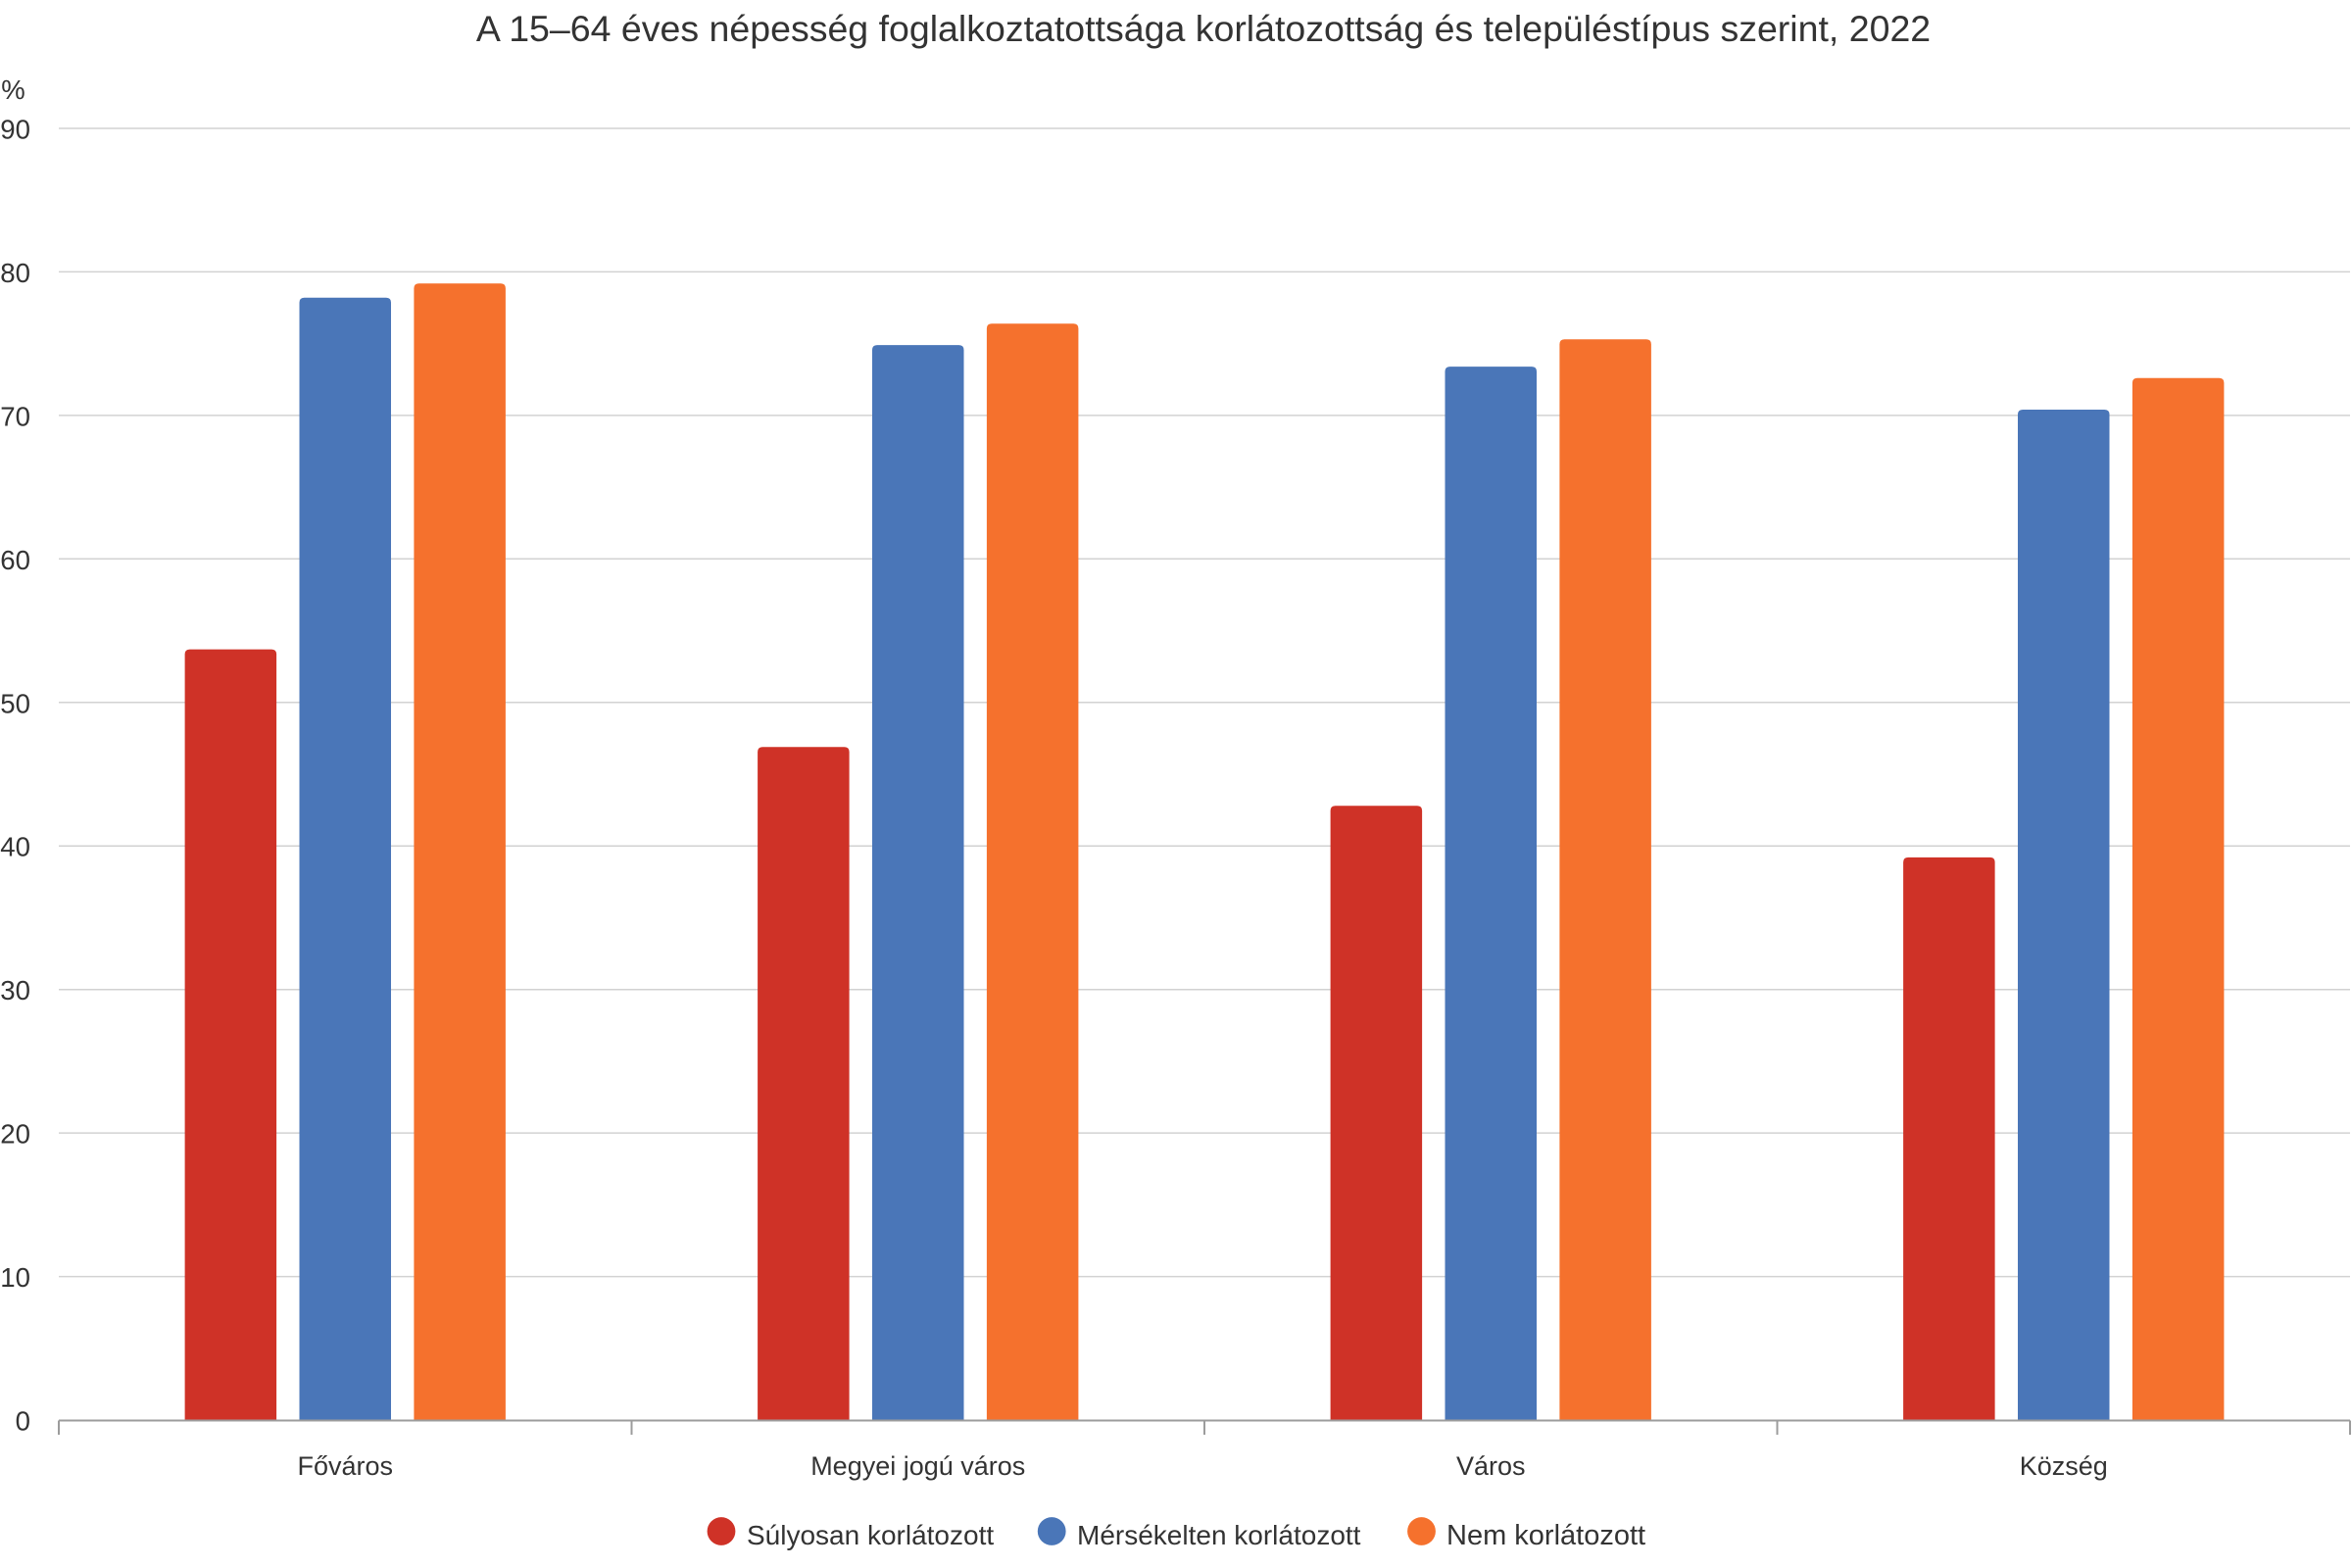  Describe the element at coordinates (15, 990) in the screenshot. I see `svg-text: 30` at that location.